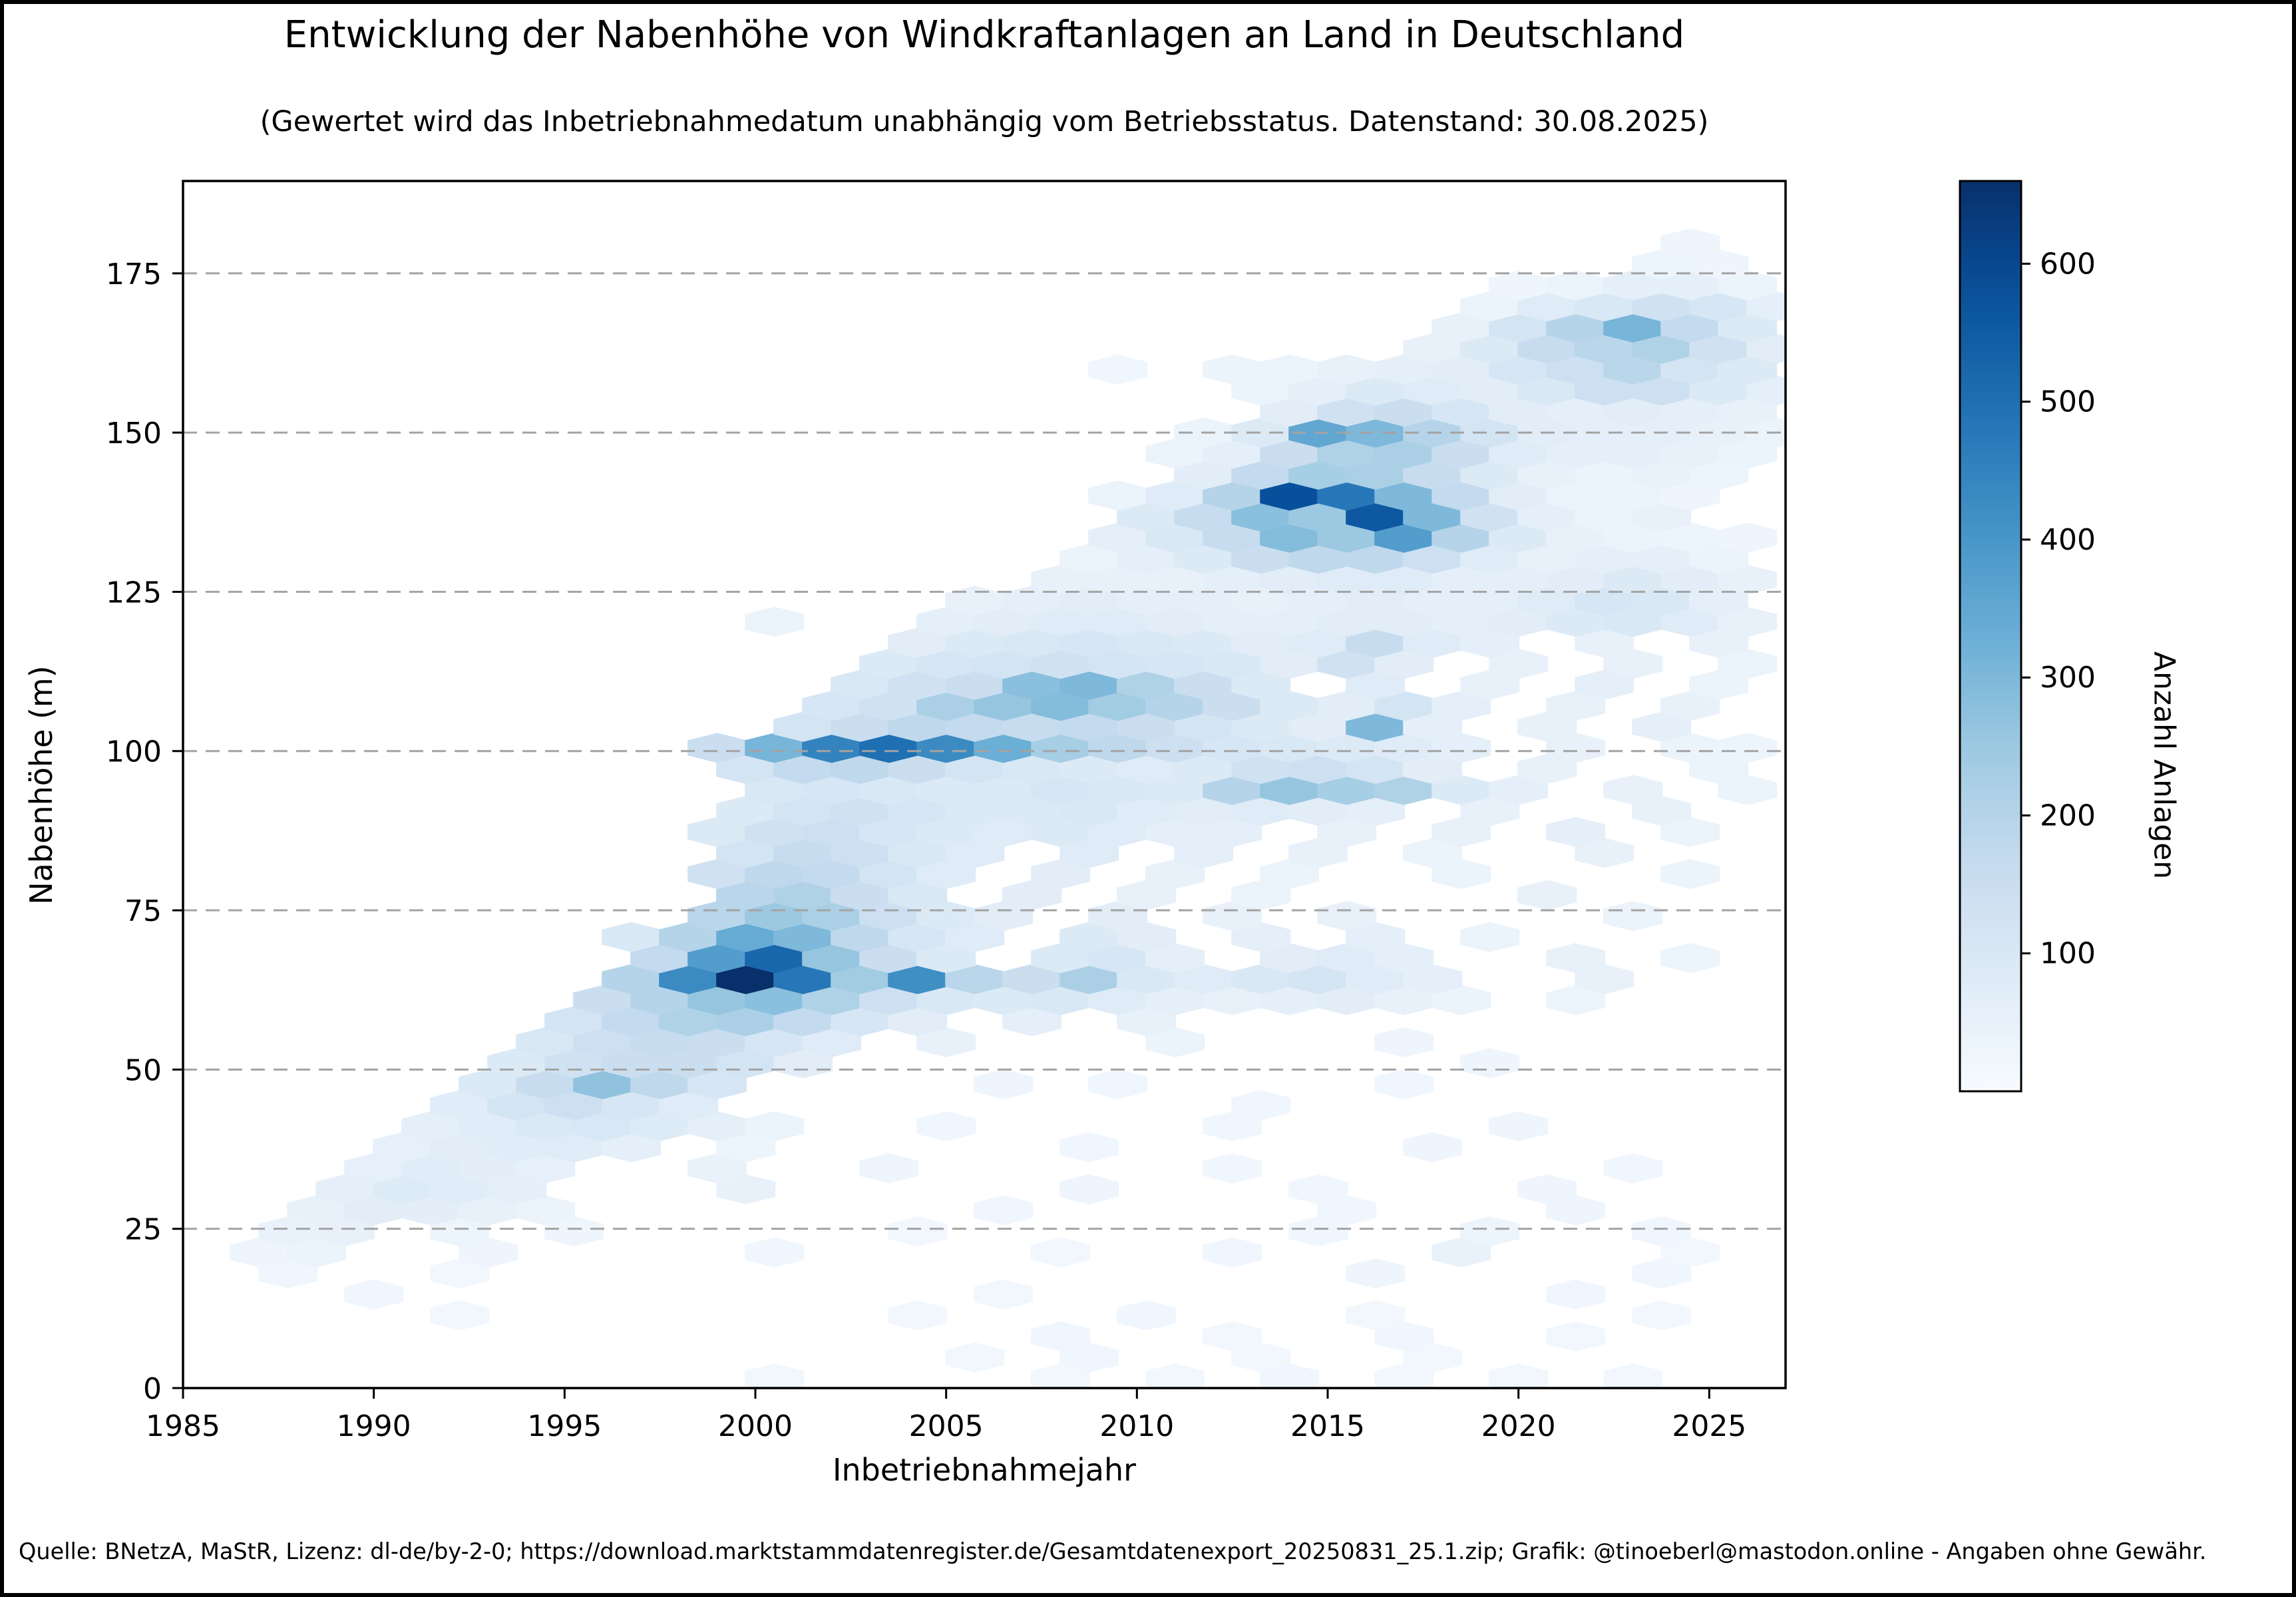 The height and width of the screenshot is (1597, 2296). I want to click on x-tick-label: 2020, so click(1518, 1426).